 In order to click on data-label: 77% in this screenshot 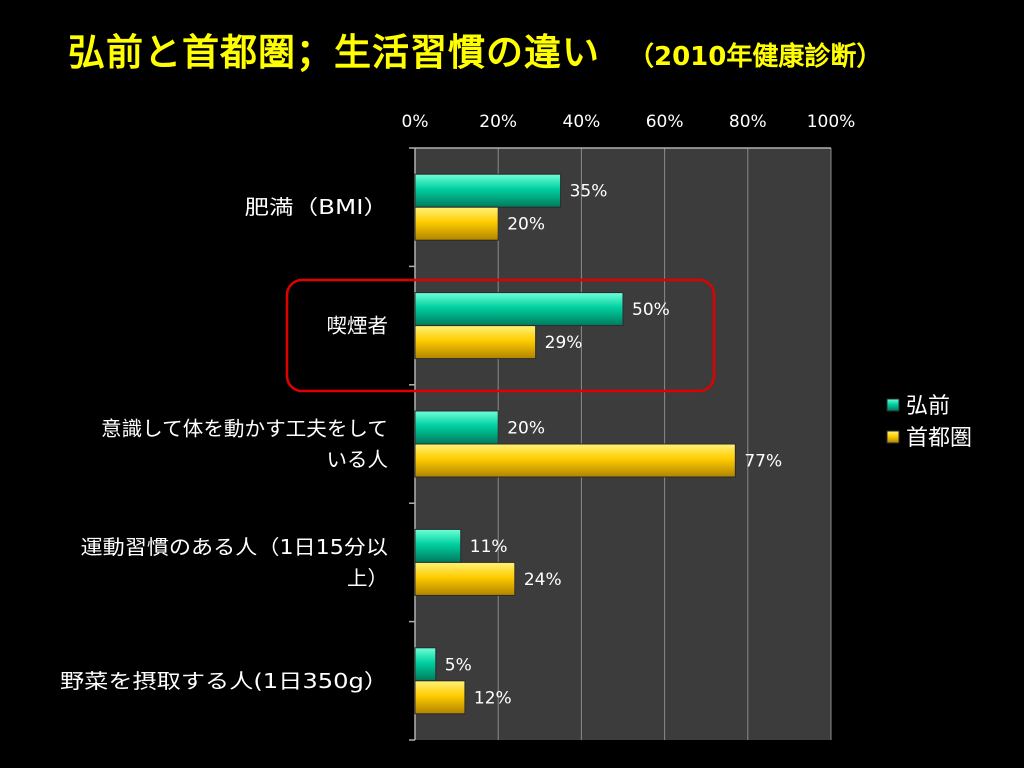, I will do `click(763, 462)`.